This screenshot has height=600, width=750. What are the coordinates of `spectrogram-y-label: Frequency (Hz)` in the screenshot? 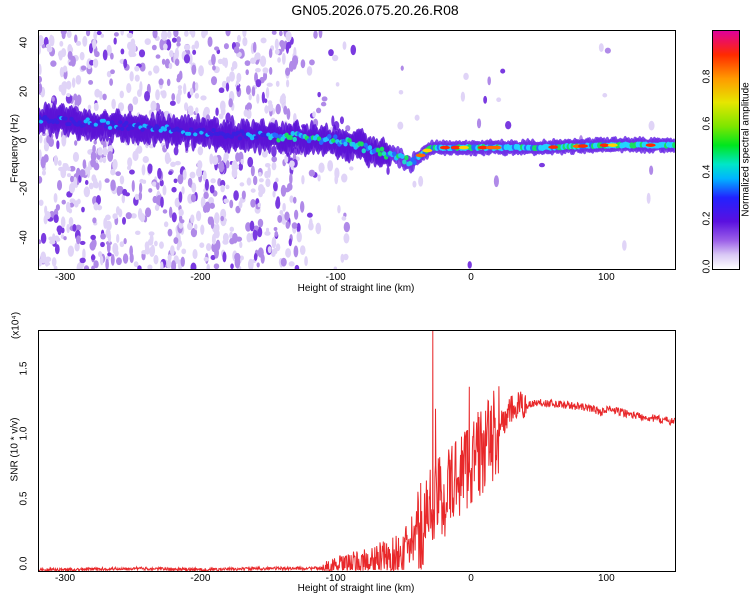 It's located at (15, 148).